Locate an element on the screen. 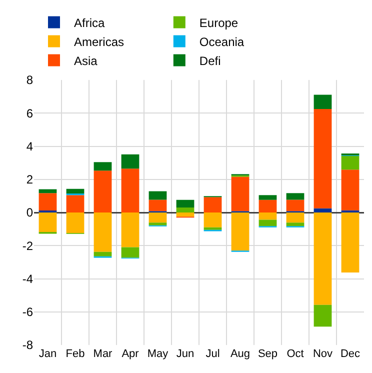 The image size is (372, 373). y-tick-label: 4 is located at coordinates (30, 146).